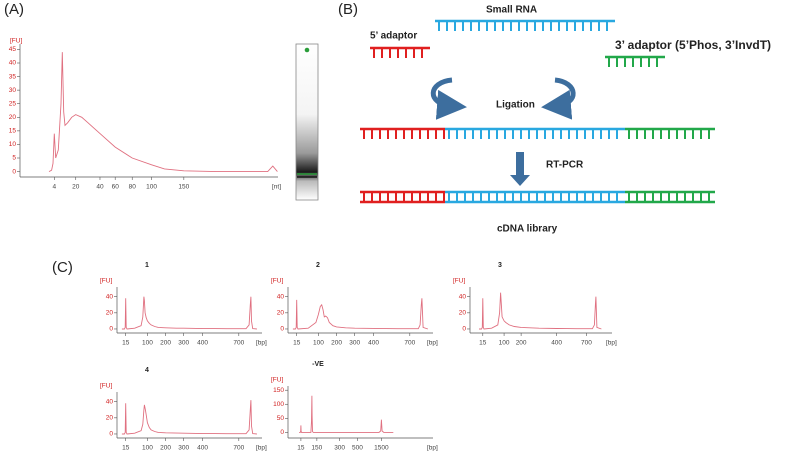 The width and height of the screenshot is (800, 452). Describe the element at coordinates (13, 90) in the screenshot. I see `y-tick-label: 30` at that location.